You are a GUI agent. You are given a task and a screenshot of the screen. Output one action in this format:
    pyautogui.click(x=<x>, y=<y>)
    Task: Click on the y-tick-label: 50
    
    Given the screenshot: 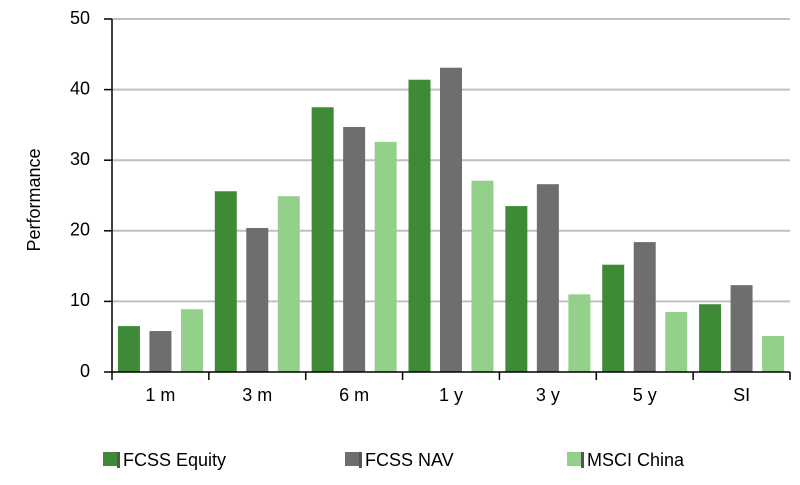 What is the action you would take?
    pyautogui.click(x=80, y=18)
    